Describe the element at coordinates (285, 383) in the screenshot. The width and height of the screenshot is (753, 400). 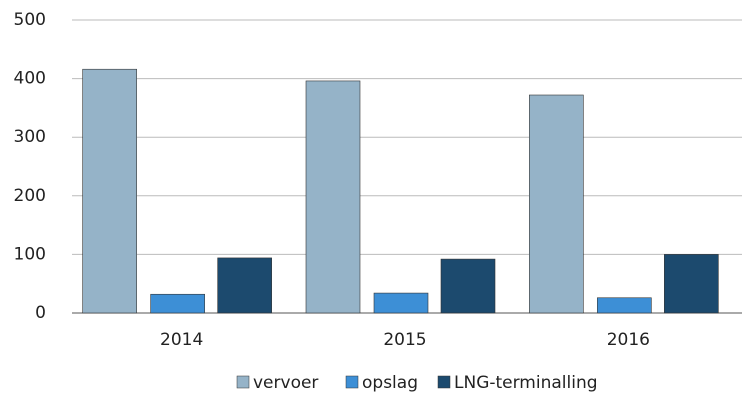
I see `legend-label: vervoer` at that location.